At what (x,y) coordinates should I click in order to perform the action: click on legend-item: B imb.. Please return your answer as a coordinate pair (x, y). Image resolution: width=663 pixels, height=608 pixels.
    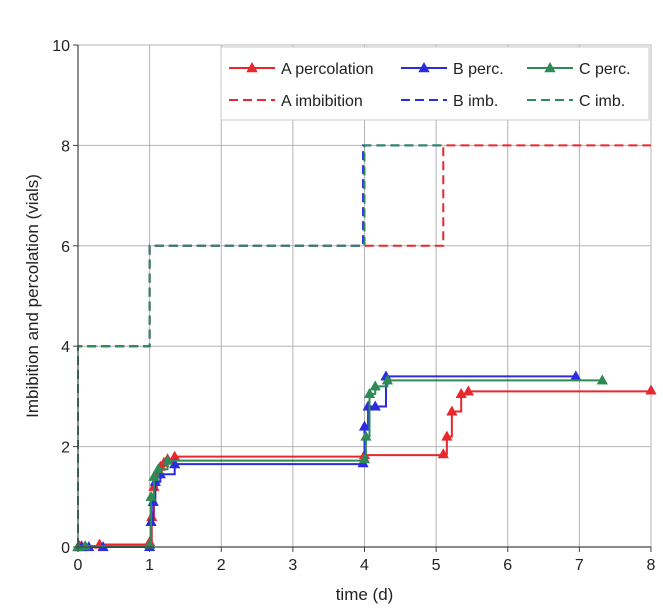
    Looking at the image, I should click on (449, 101).